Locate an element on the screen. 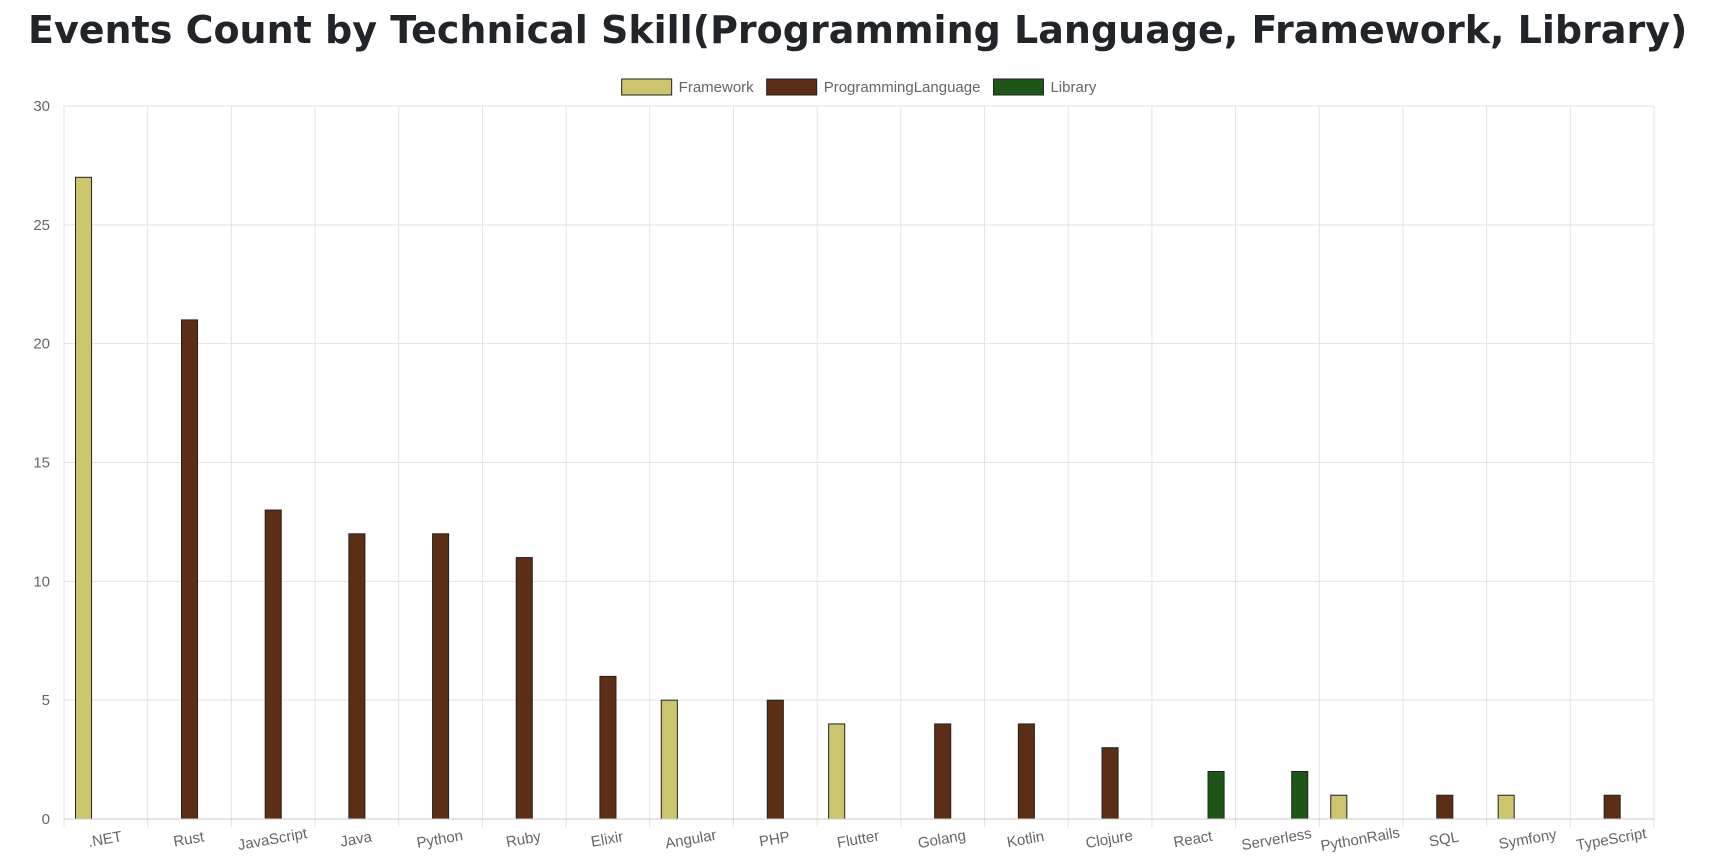 The height and width of the screenshot is (857, 1736). bar-programminglanguage-sql is located at coordinates (1445, 807).